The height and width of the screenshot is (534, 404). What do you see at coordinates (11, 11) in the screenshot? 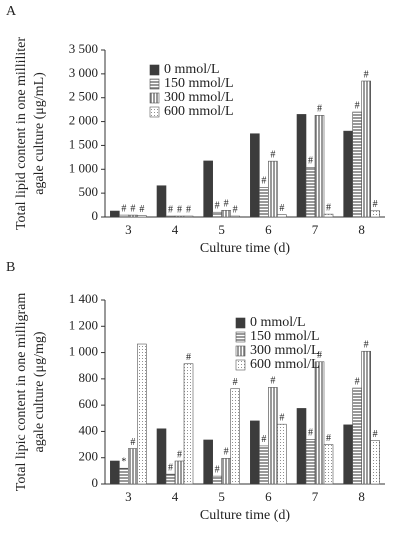
I see `panel-label: A` at bounding box center [11, 11].